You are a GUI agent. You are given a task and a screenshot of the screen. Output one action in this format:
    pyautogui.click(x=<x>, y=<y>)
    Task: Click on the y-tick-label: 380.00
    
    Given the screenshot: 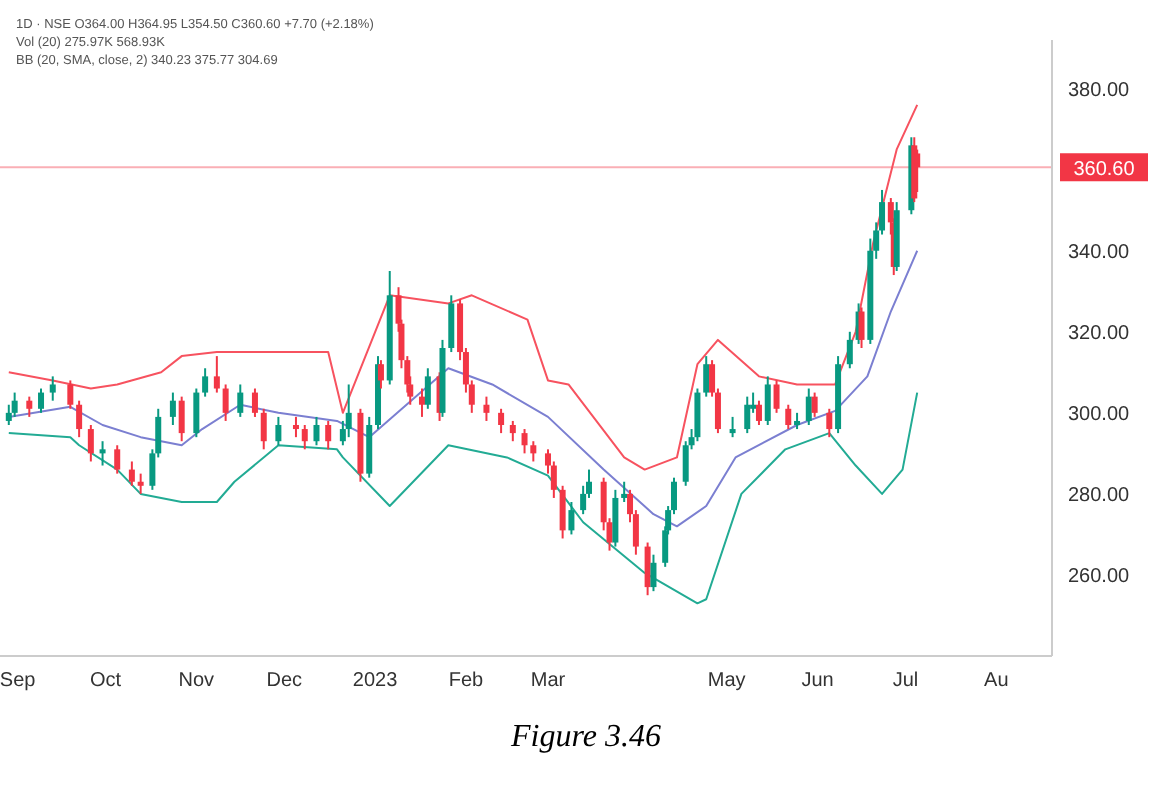 What is the action you would take?
    pyautogui.click(x=1099, y=90)
    